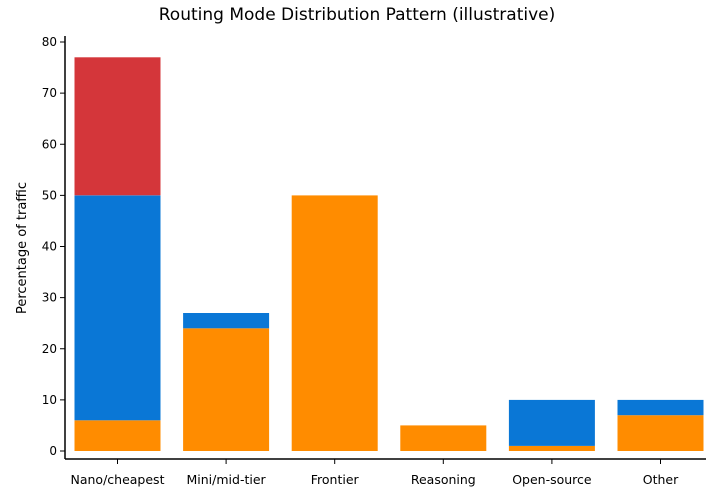 This screenshot has width=725, height=499. I want to click on y-axis-label: Percentage of traffic, so click(22, 248).